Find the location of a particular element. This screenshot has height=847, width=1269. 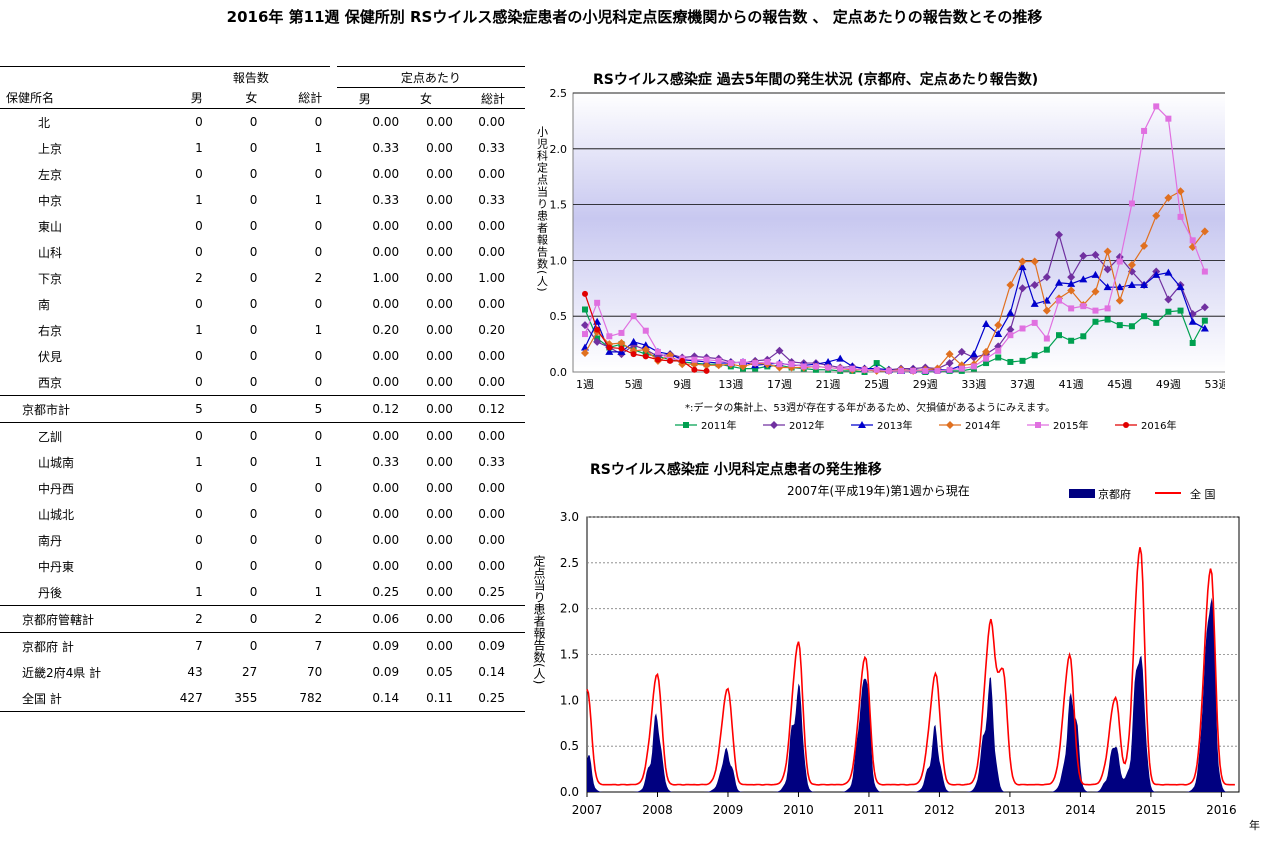

table-row: 下京 2 0 2 1.00 0.00 1.00 is located at coordinates (262, 278).